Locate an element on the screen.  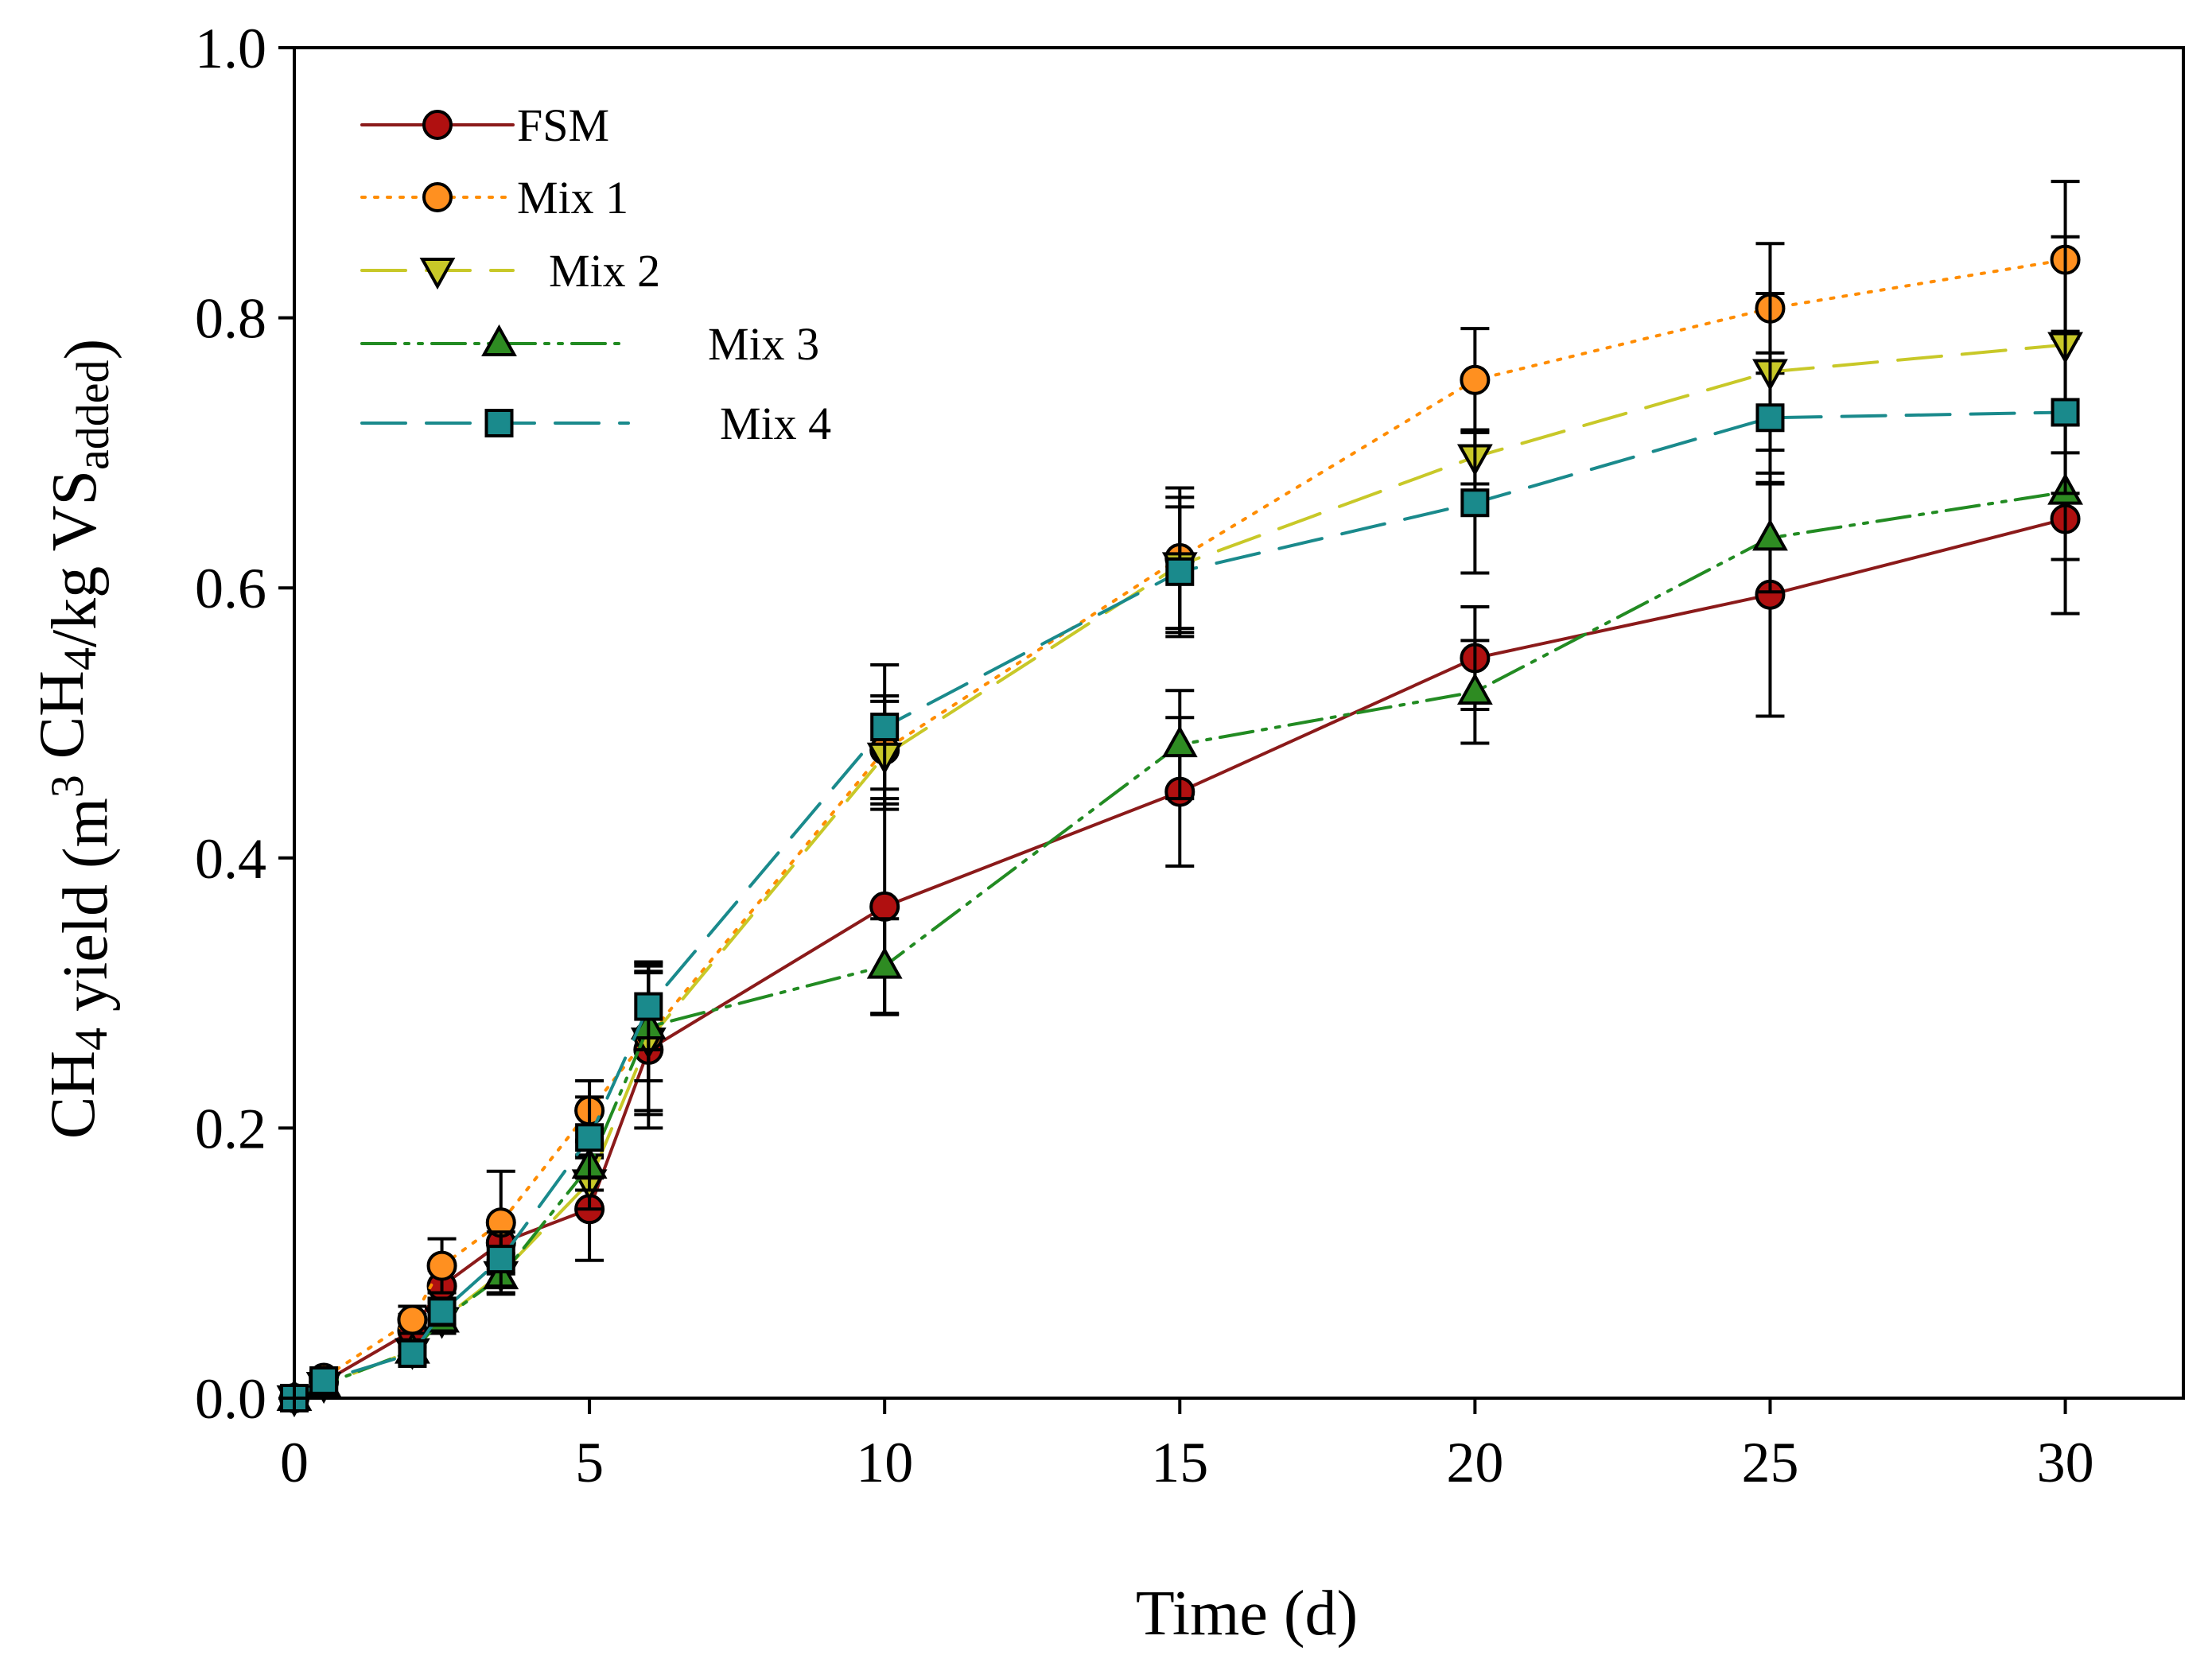
x-axis-title: Time (d) is located at coordinates (1247, 1614).